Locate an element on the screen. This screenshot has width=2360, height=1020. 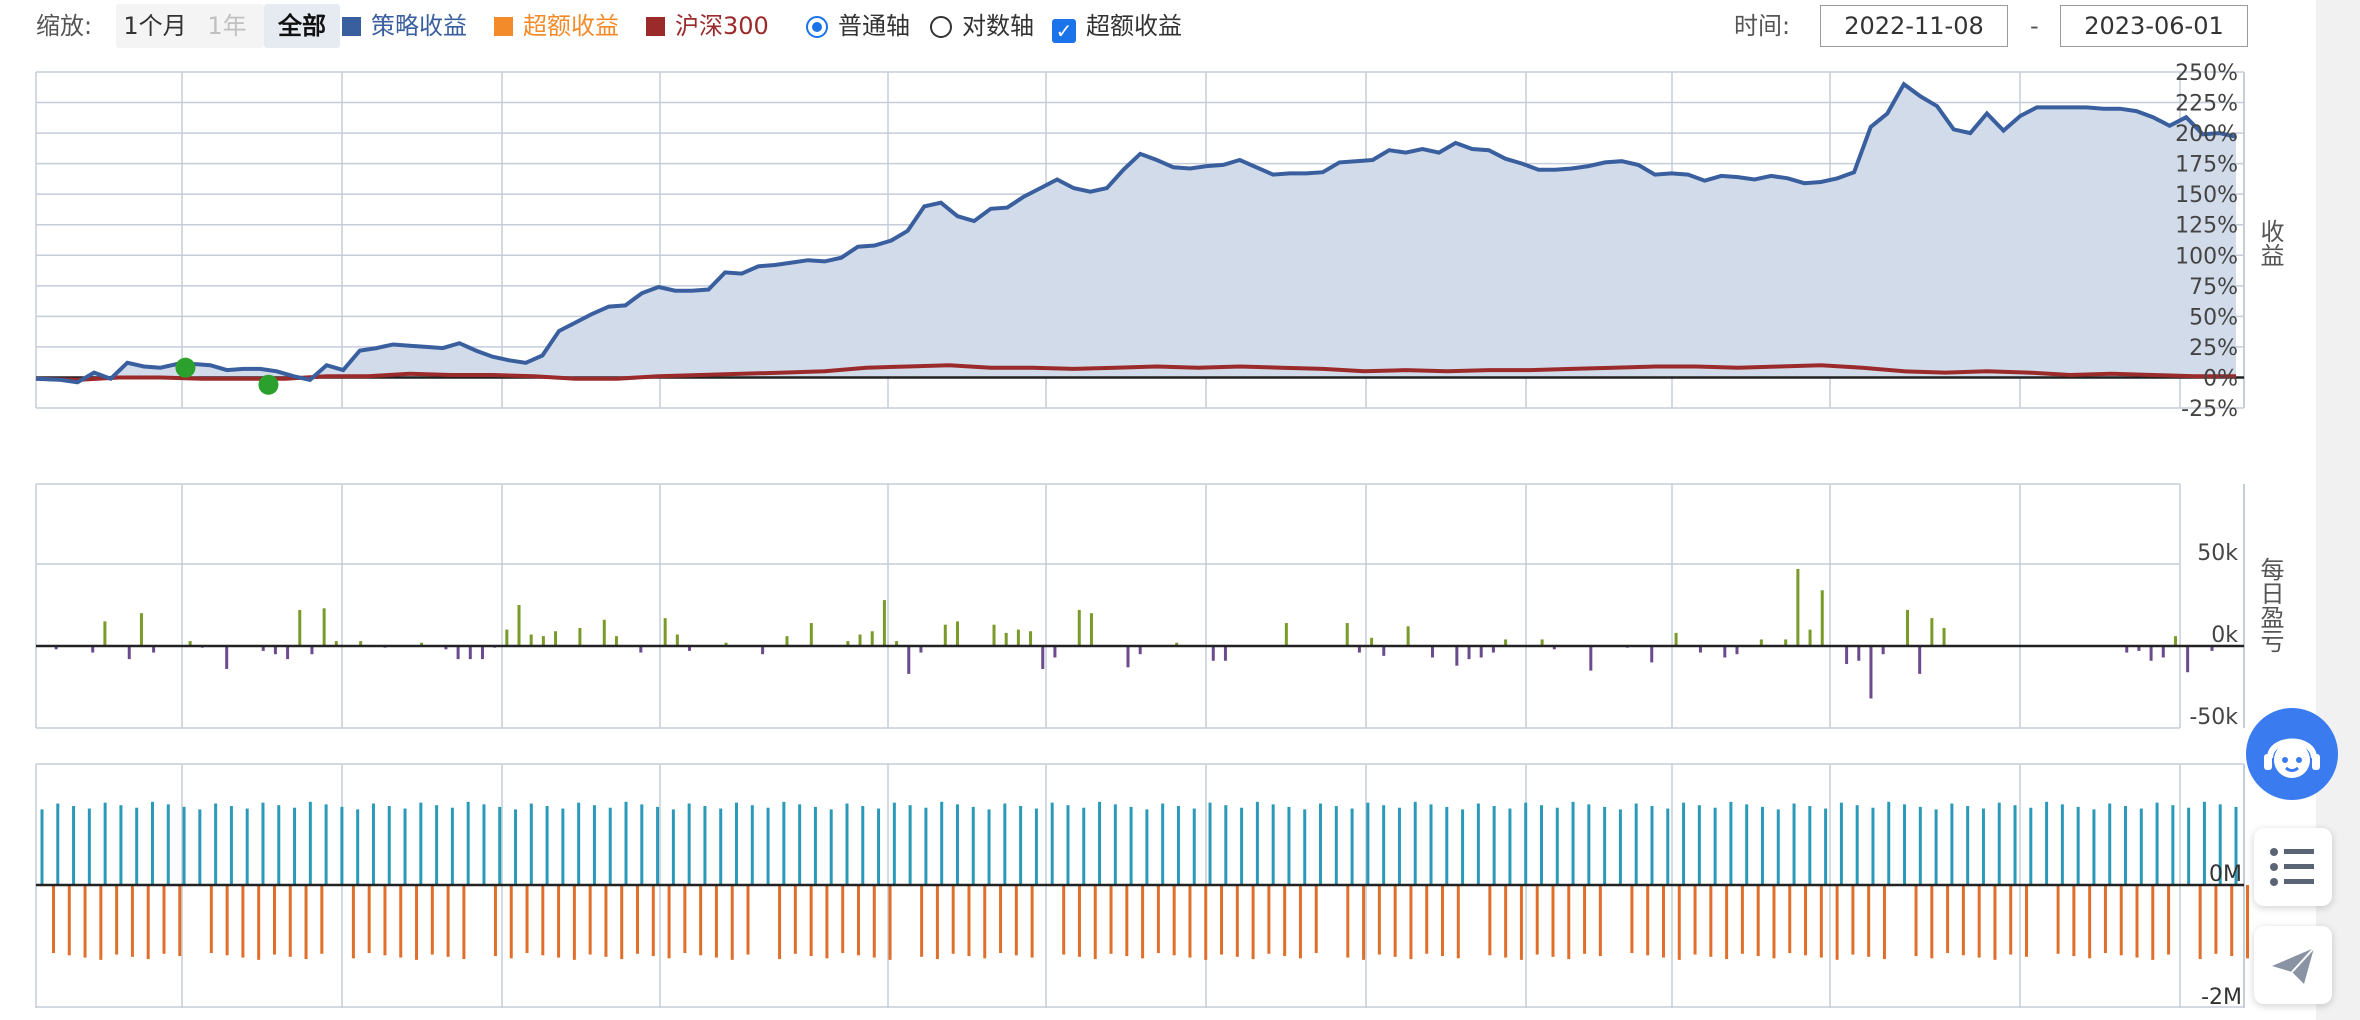
start-date-input is located at coordinates (1914, 26).